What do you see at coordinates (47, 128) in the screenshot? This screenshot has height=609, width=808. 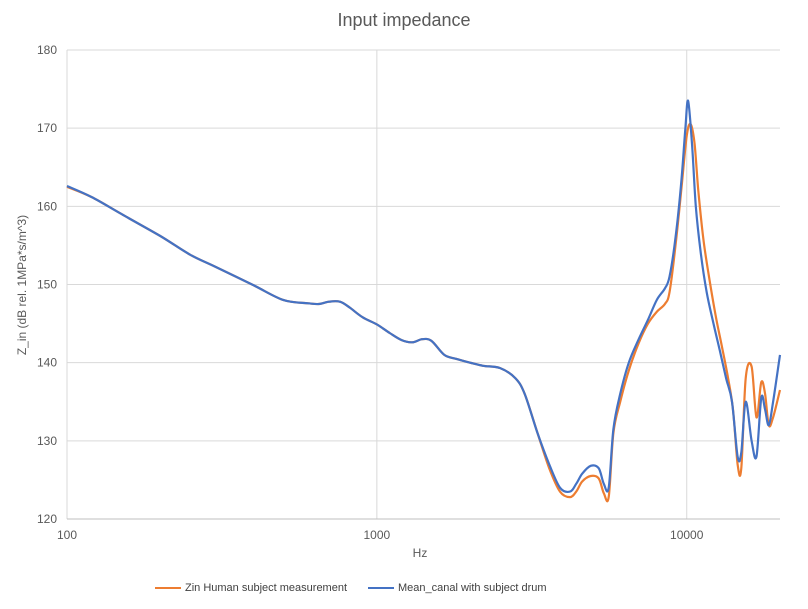 I see `y-tick-label: 170` at bounding box center [47, 128].